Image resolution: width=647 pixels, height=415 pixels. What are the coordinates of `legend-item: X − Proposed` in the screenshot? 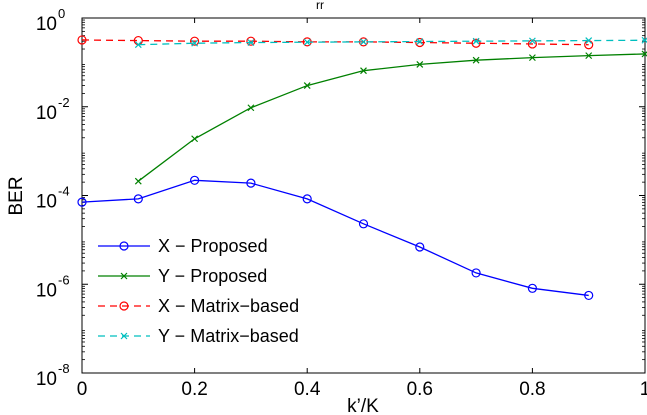 It's located at (183, 246).